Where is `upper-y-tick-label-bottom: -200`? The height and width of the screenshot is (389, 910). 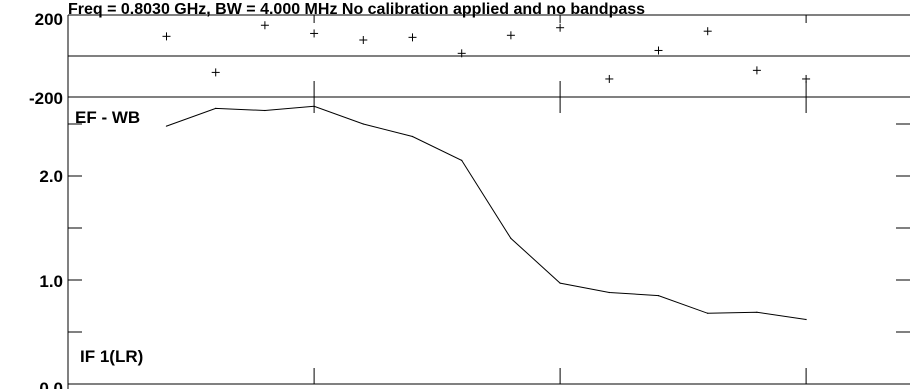 upper-y-tick-label-bottom: -200 is located at coordinates (46, 98).